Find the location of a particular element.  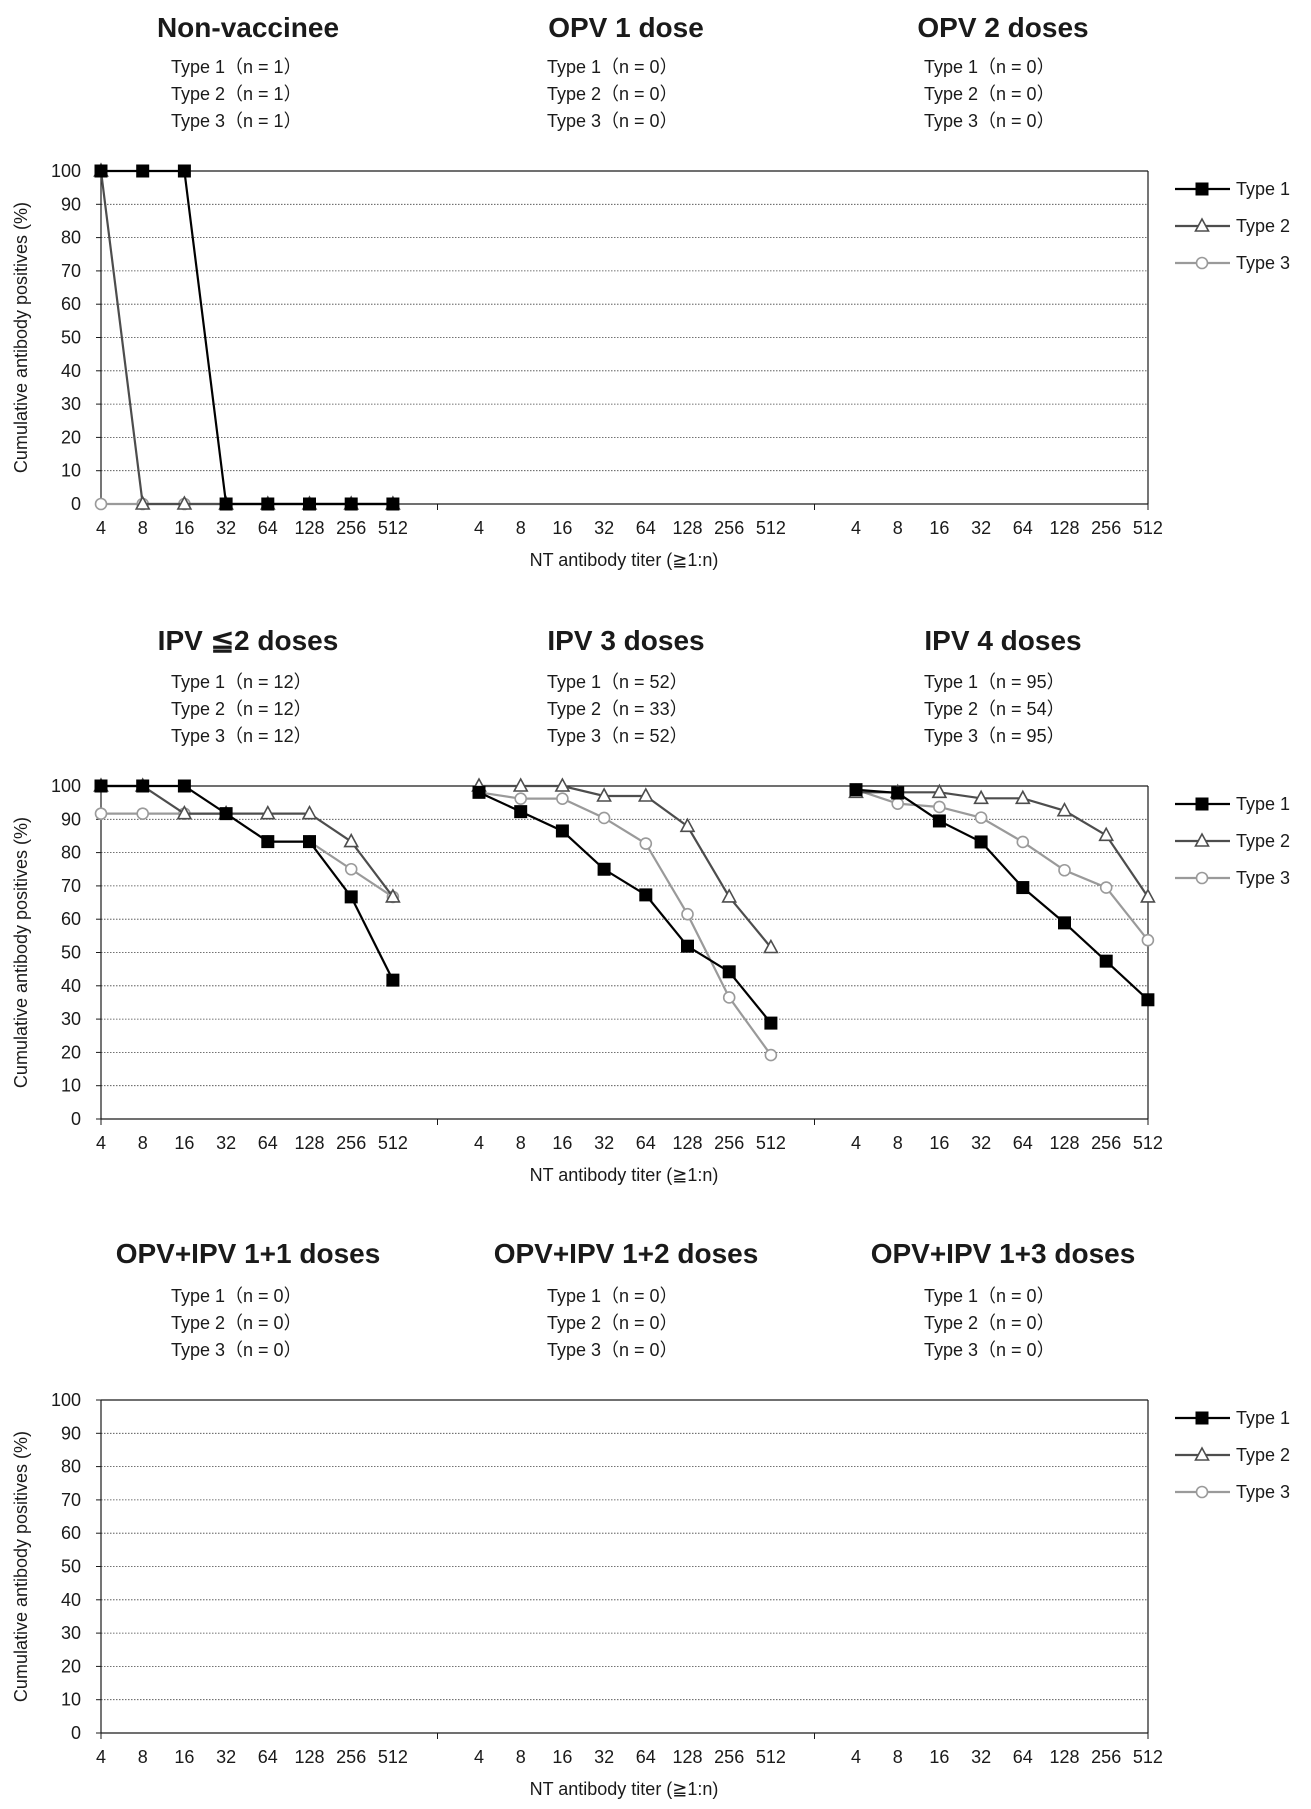

y-tick-label: 100 is located at coordinates (66, 171).